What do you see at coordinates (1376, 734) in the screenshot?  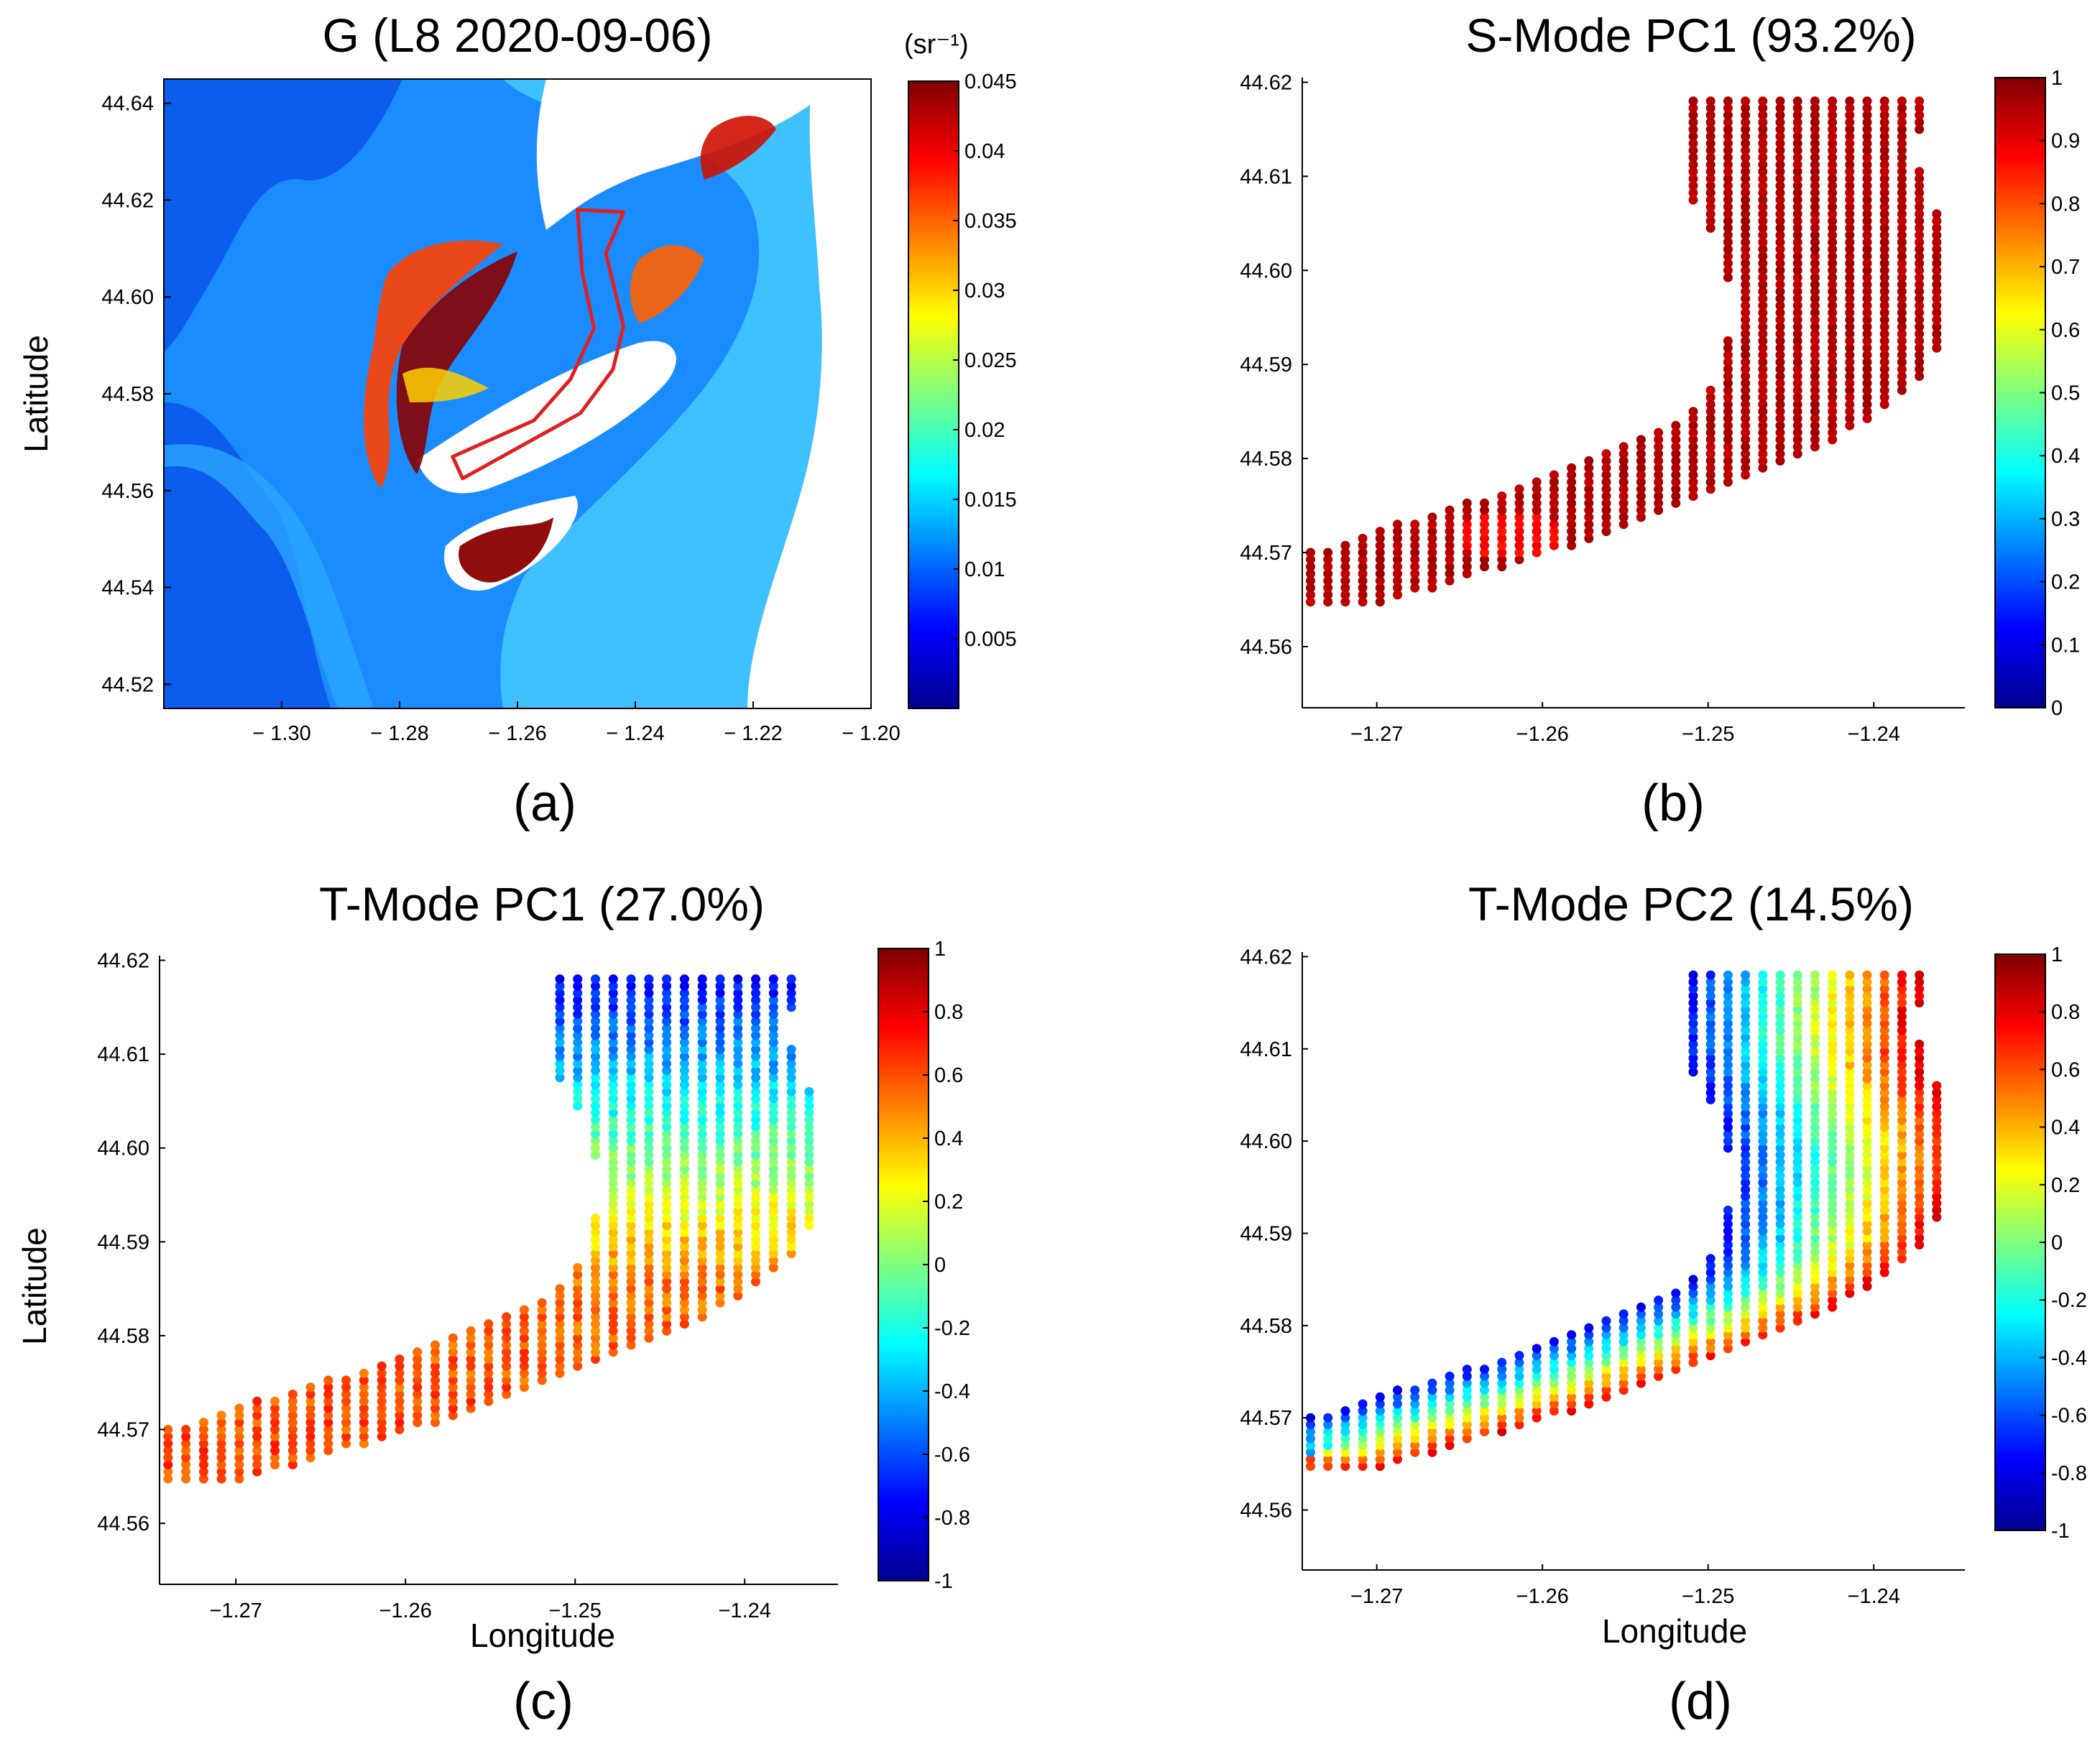 I see `panel-b-xtick-label: −1.27` at bounding box center [1376, 734].